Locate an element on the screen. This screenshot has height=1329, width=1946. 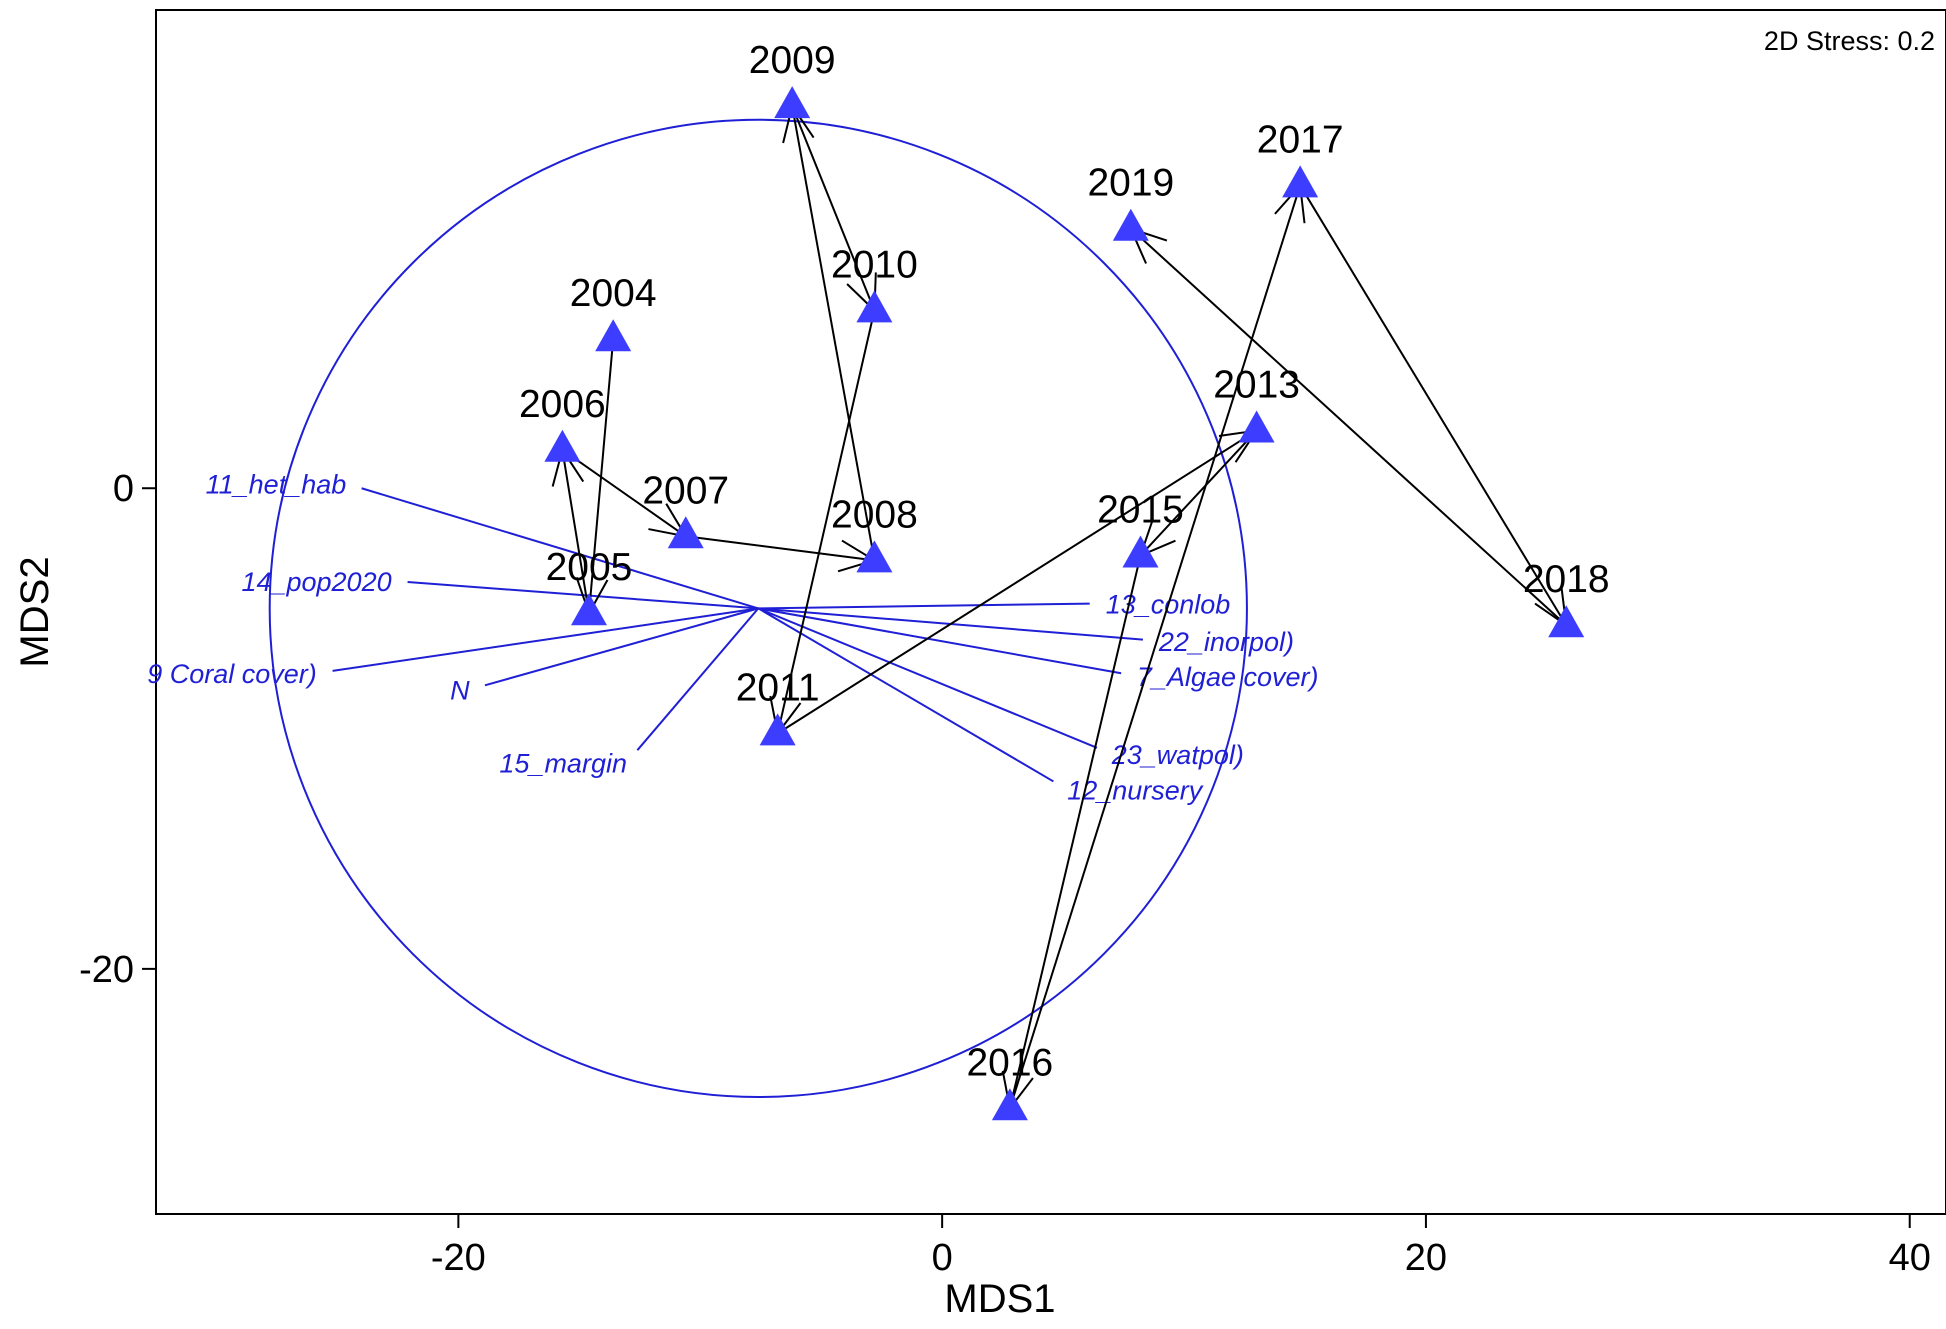
point-label: 2018 is located at coordinates (1566, 579).